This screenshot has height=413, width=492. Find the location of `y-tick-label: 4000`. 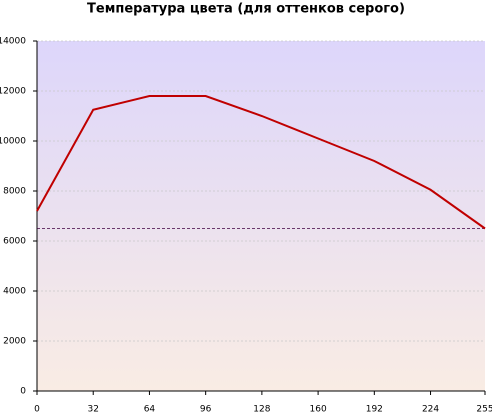

y-tick-label: 4000 is located at coordinates (14, 292).